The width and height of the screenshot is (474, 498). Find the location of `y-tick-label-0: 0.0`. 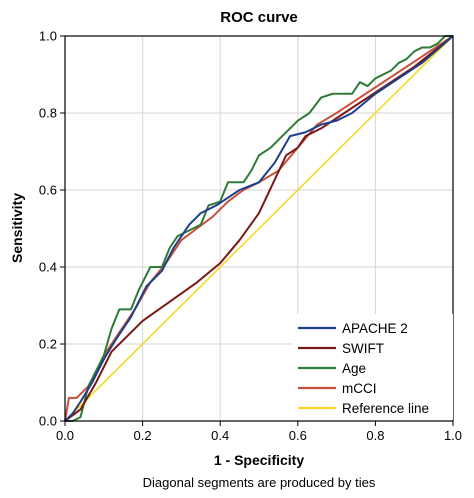

y-tick-label-0: 0.0 is located at coordinates (48, 421).